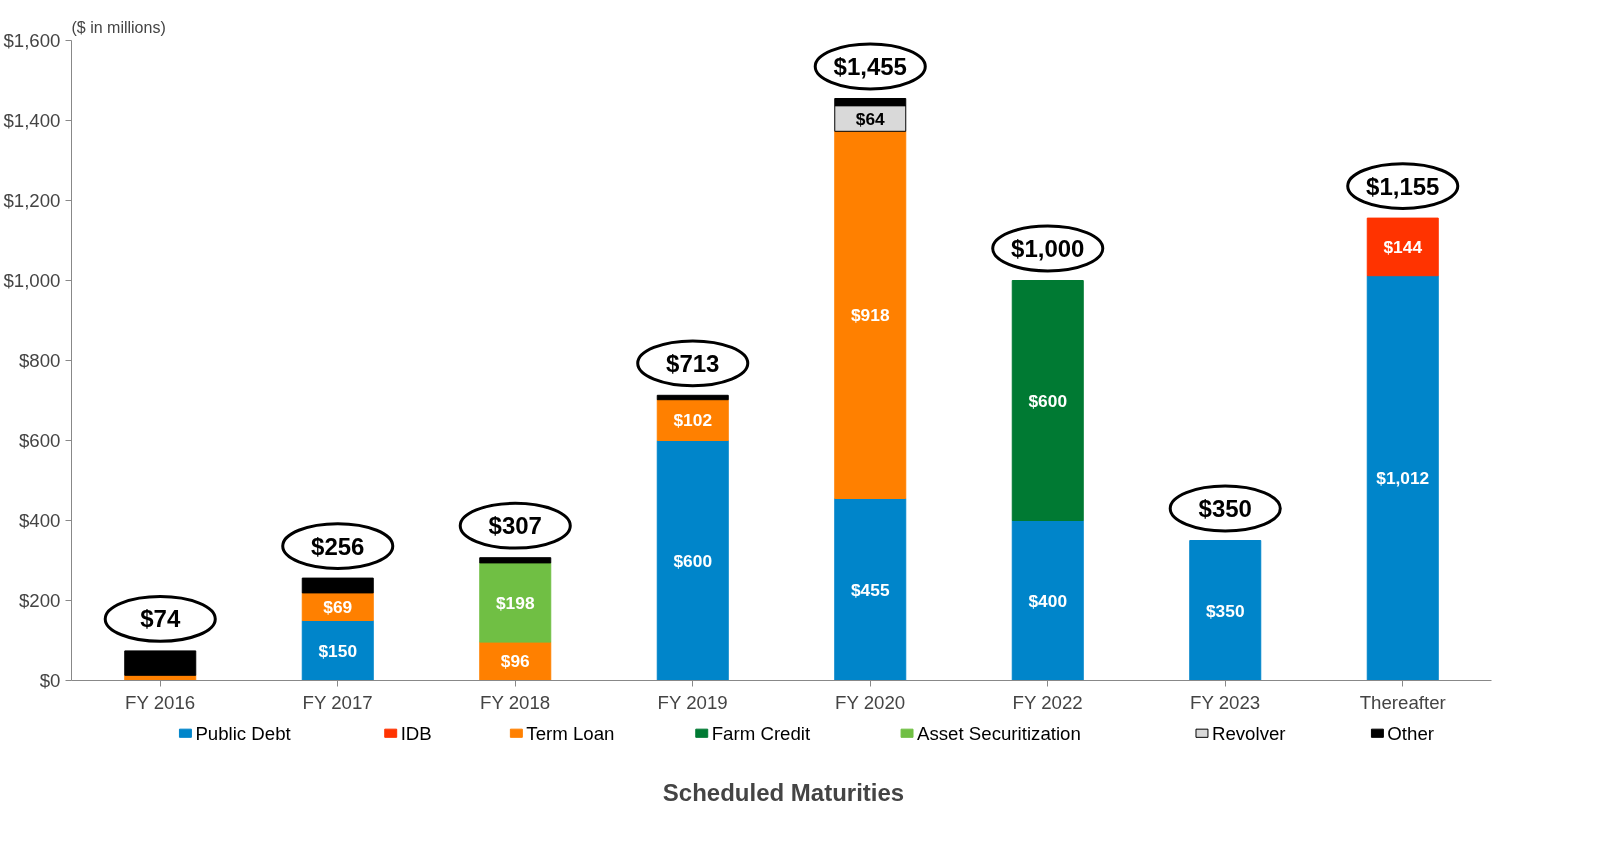  I want to click on total-label: $350, so click(1225, 508).